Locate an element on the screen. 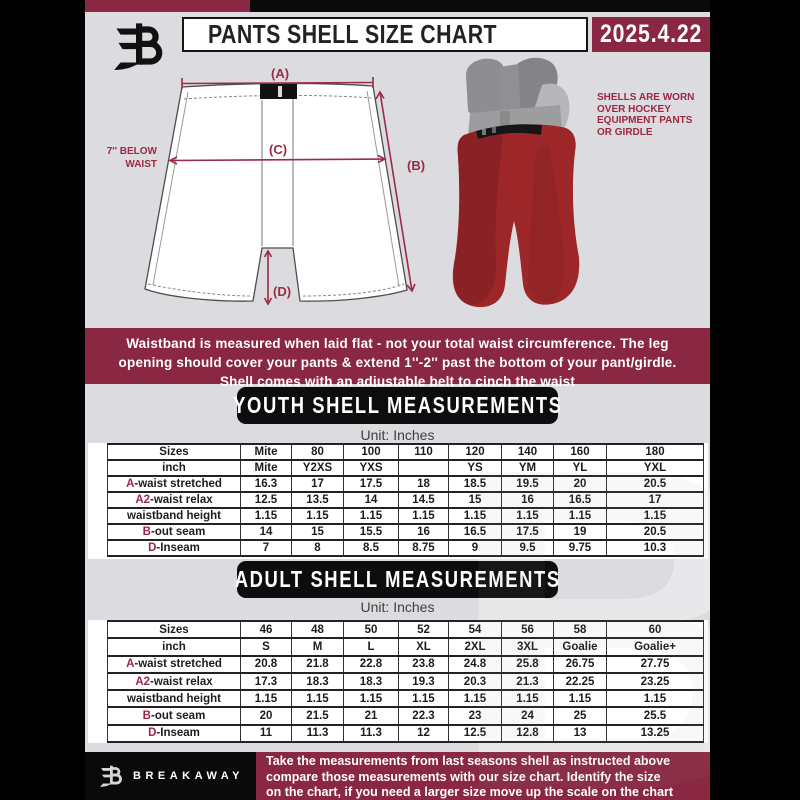  value-cell: 14 is located at coordinates (371, 500).